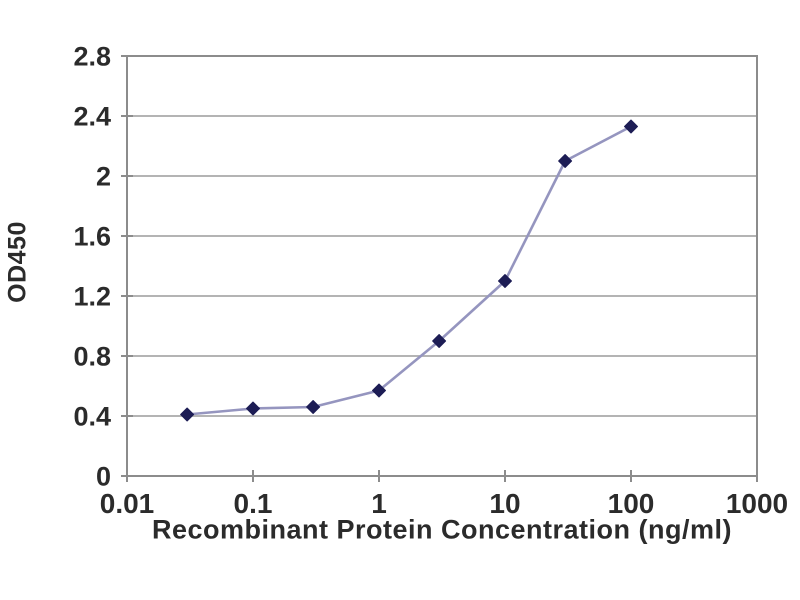  What do you see at coordinates (92, 57) in the screenshot?
I see `y-tick-label-2.8: 2.8` at bounding box center [92, 57].